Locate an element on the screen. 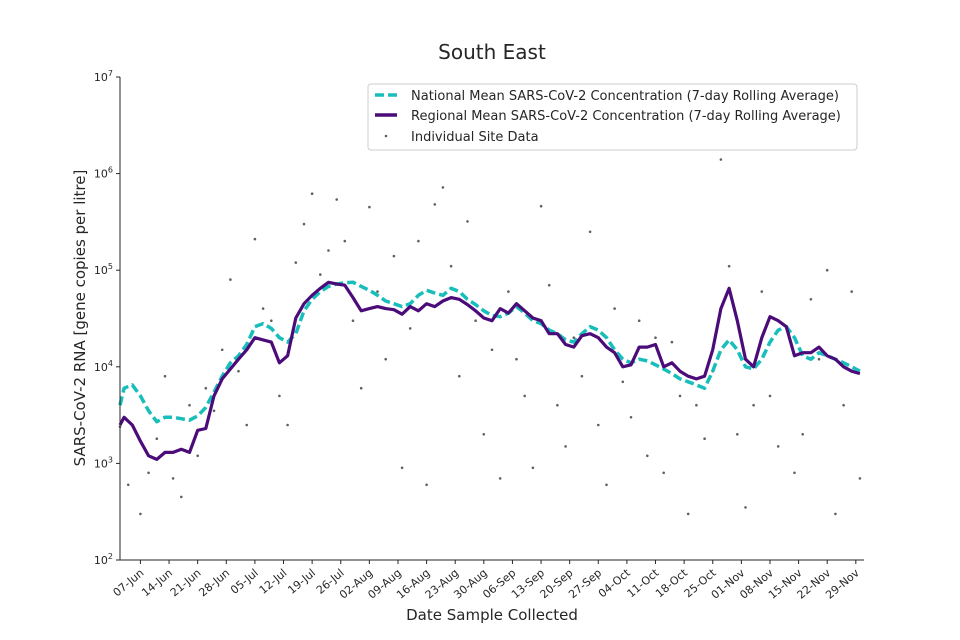  y-tick-labels: 10² 10³ 10⁴ 10⁵ 10⁶ 10⁷ is located at coordinates (107, 318).